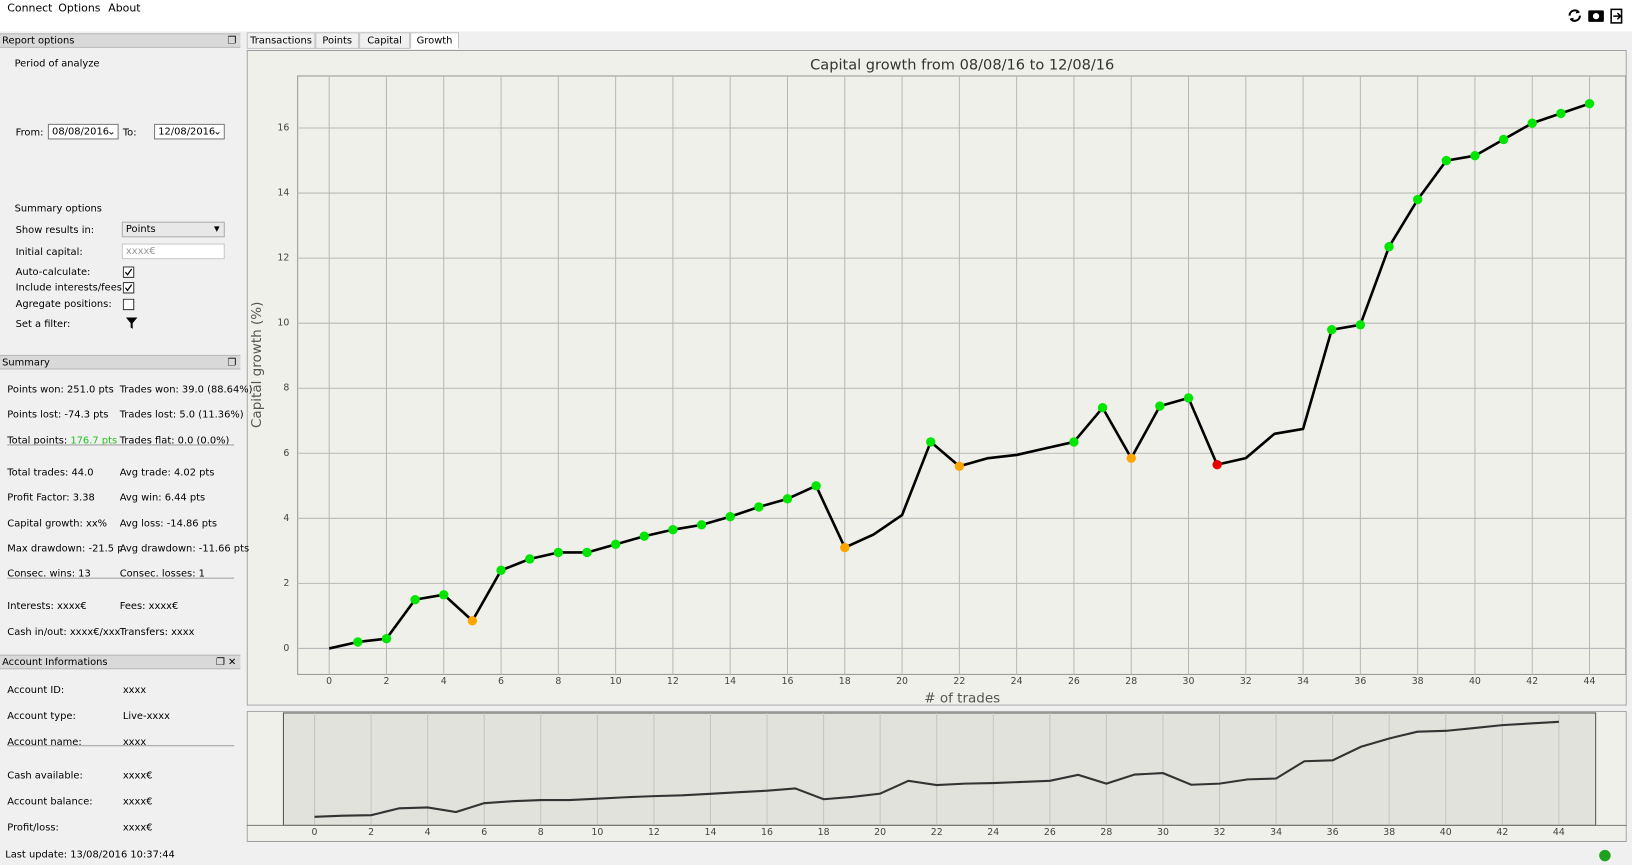 This screenshot has height=865, width=1632. Describe the element at coordinates (257, 365) in the screenshot. I see `y-axis-label: Capital growth (%)` at that location.